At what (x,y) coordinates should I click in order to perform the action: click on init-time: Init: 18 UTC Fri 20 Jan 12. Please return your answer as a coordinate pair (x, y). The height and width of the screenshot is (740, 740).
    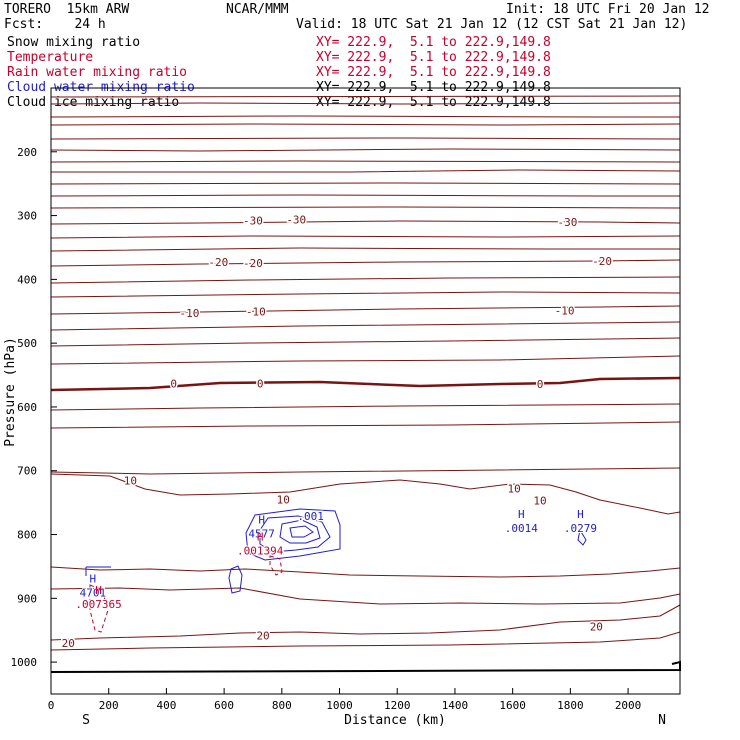
    Looking at the image, I should click on (608, 9).